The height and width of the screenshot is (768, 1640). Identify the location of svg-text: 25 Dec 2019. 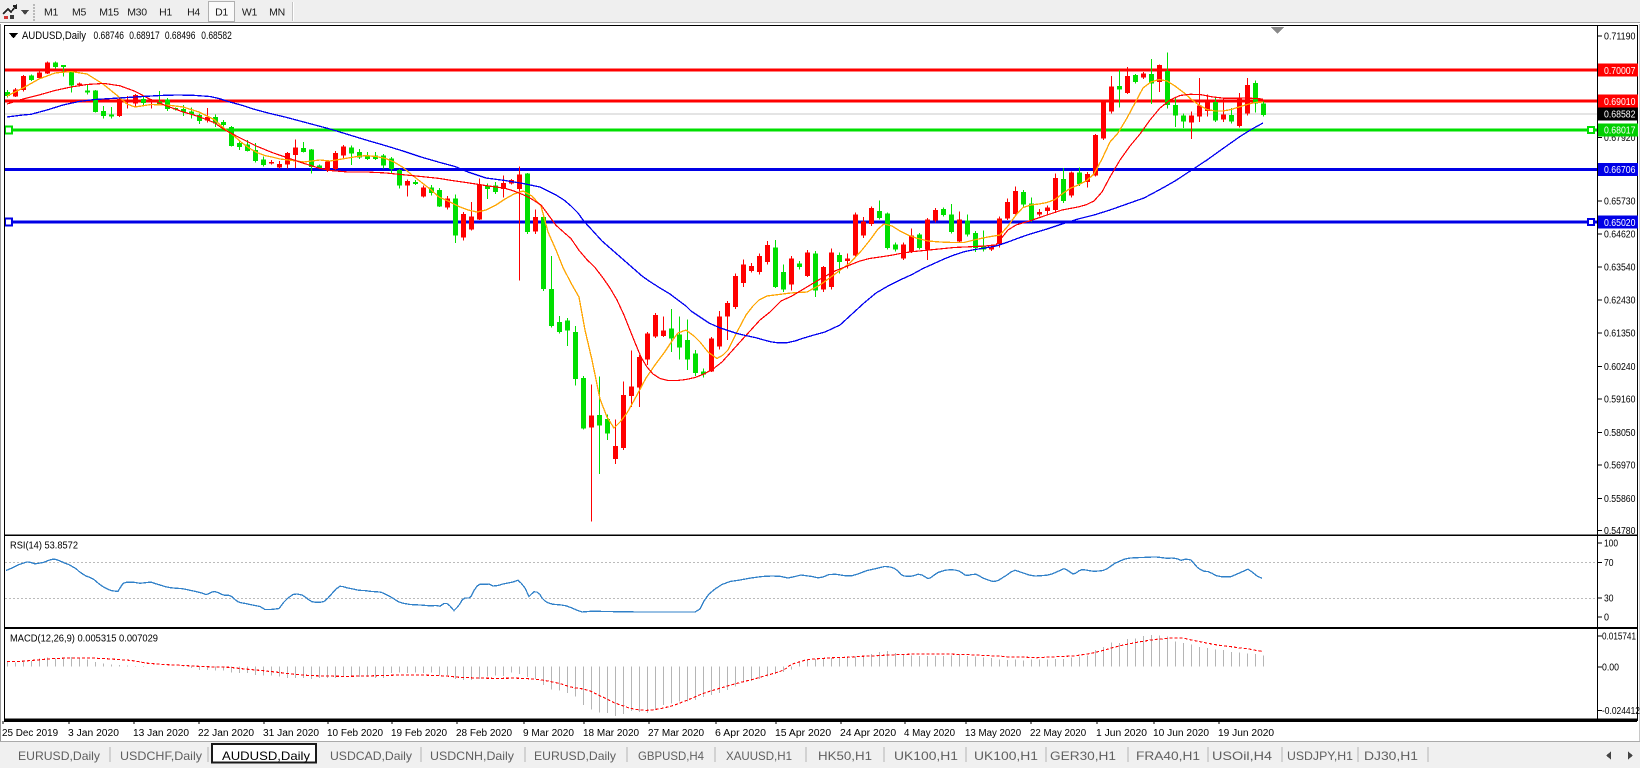
(30, 733).